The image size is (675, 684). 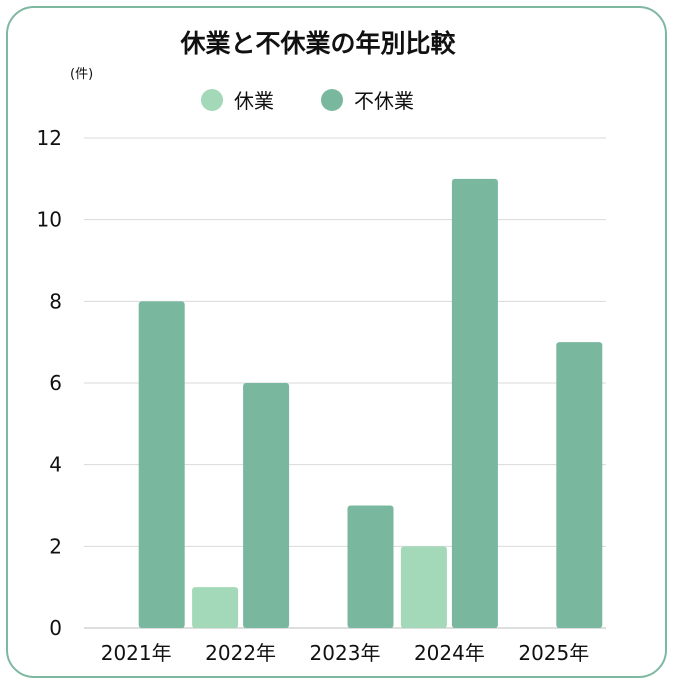 I want to click on y-tick-label: 10, so click(x=49, y=220).